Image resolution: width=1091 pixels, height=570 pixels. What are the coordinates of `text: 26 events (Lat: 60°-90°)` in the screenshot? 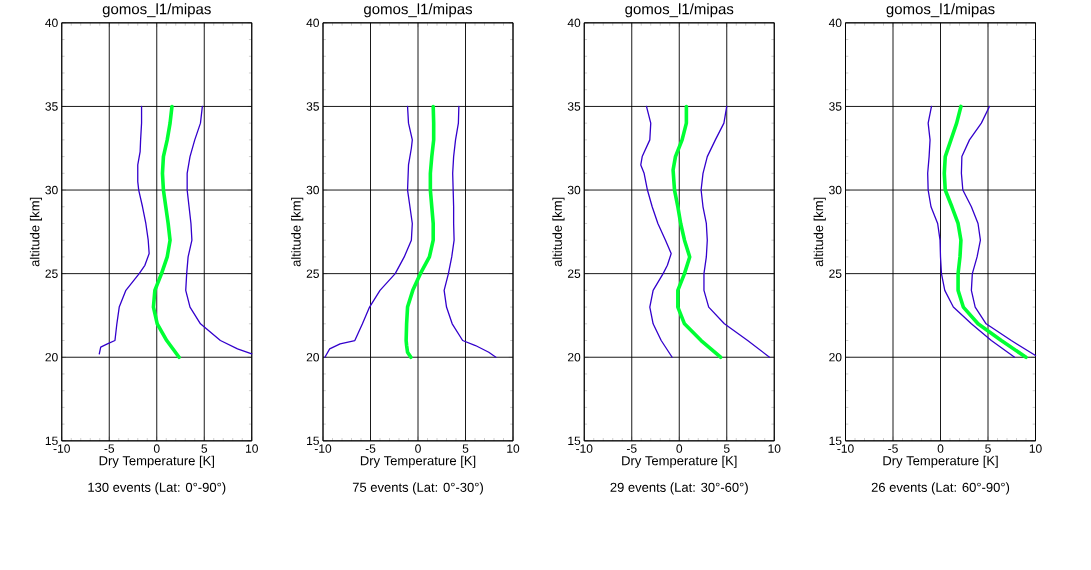 It's located at (940, 488).